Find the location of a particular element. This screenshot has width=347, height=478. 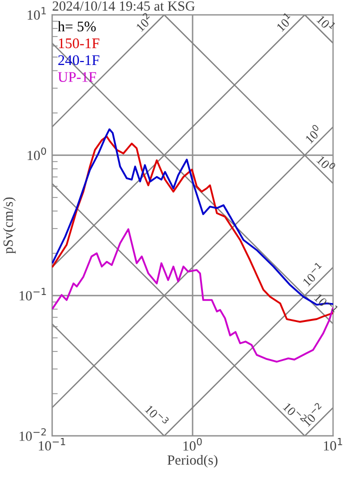

chart-title: 2024/10/14 19:45 at KSG is located at coordinates (123, 6).